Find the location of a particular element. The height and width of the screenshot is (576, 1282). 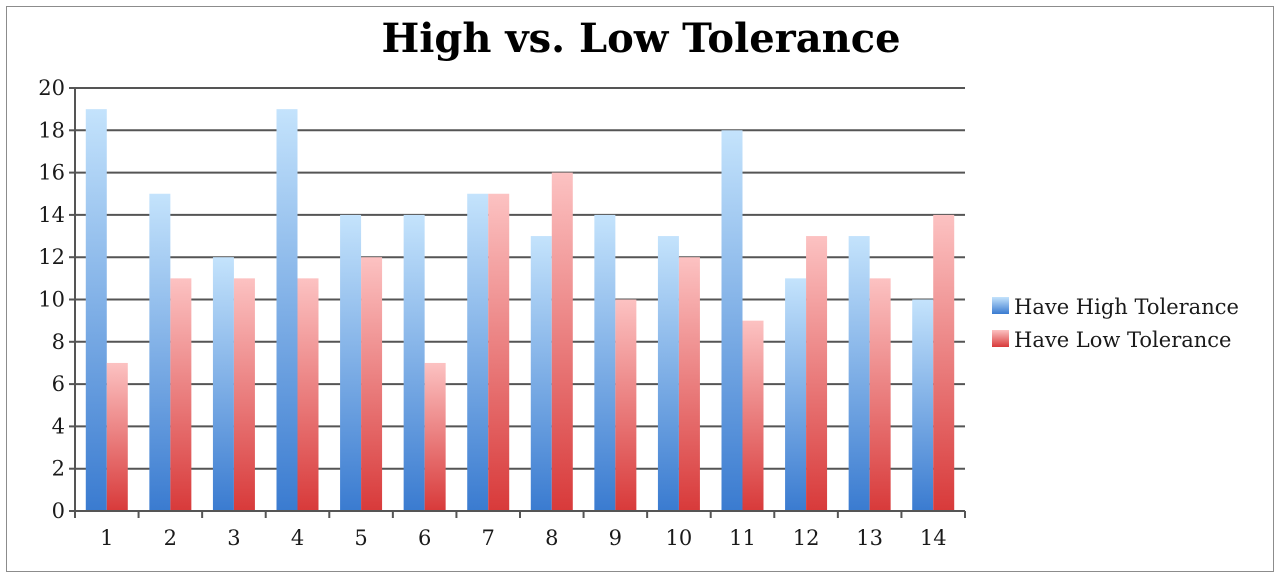

y-tick-label: 10 is located at coordinates (51, 300).